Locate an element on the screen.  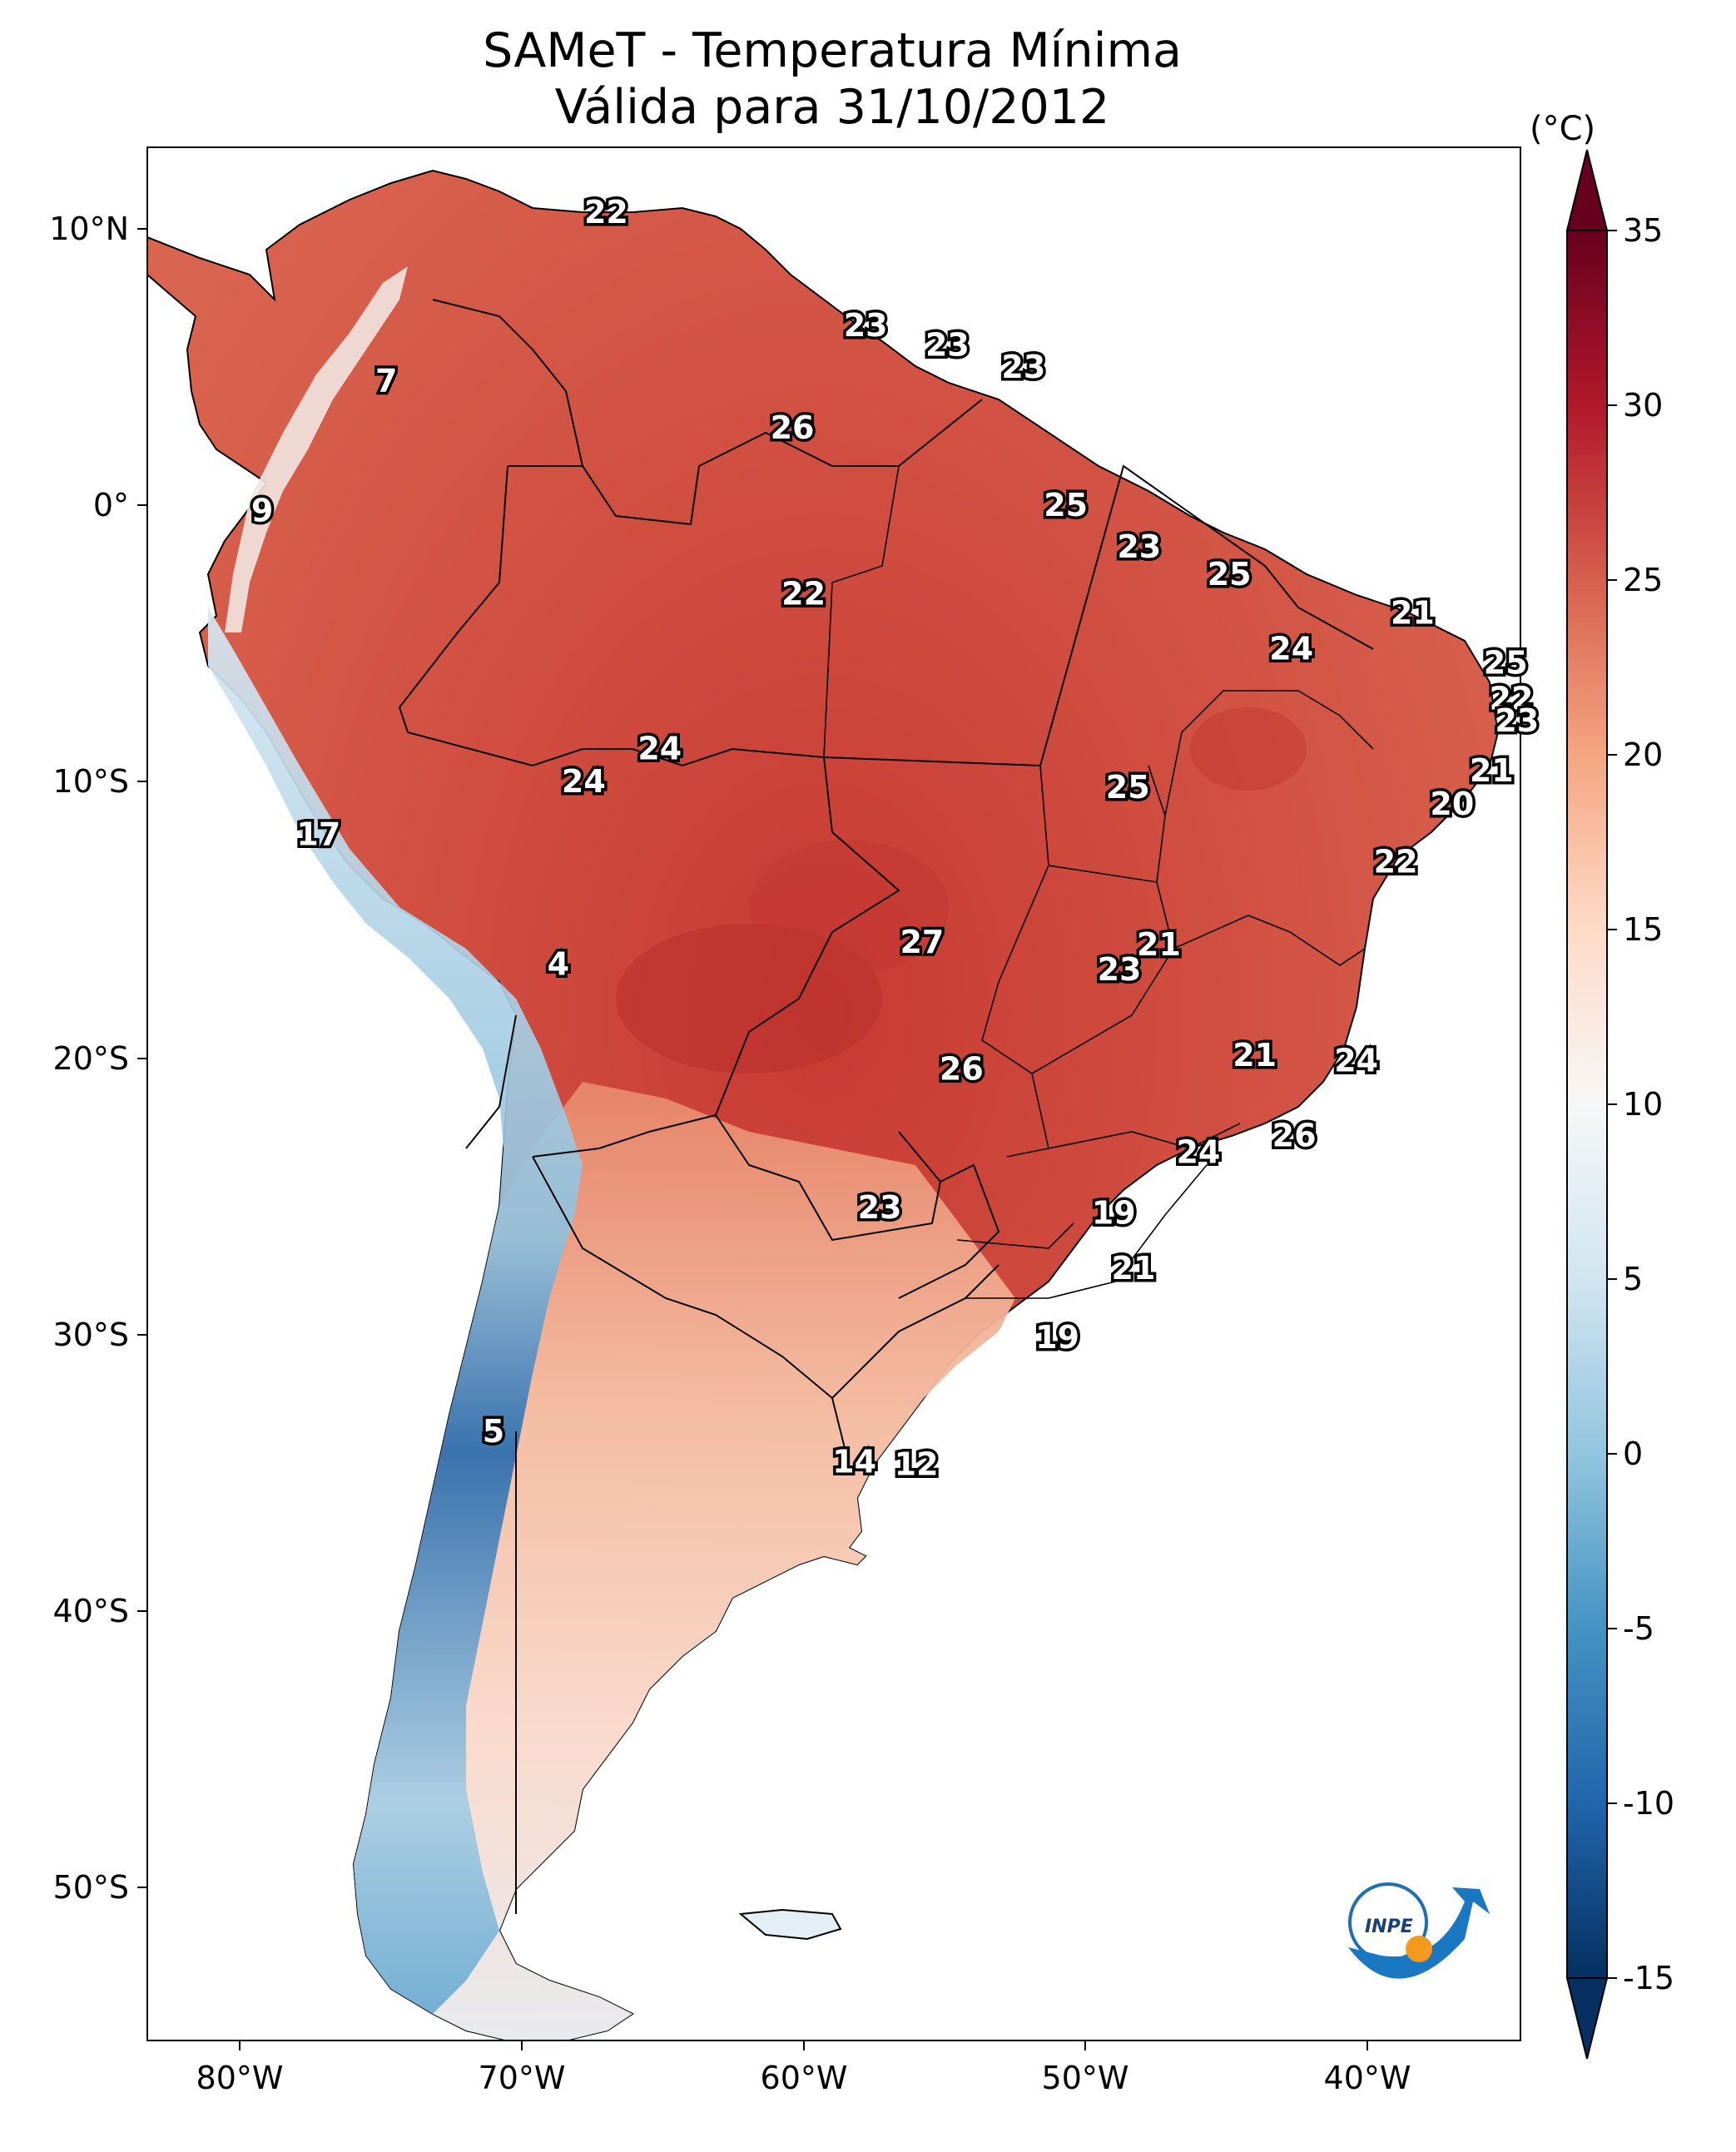
lat-label: 0° is located at coordinates (111, 505).